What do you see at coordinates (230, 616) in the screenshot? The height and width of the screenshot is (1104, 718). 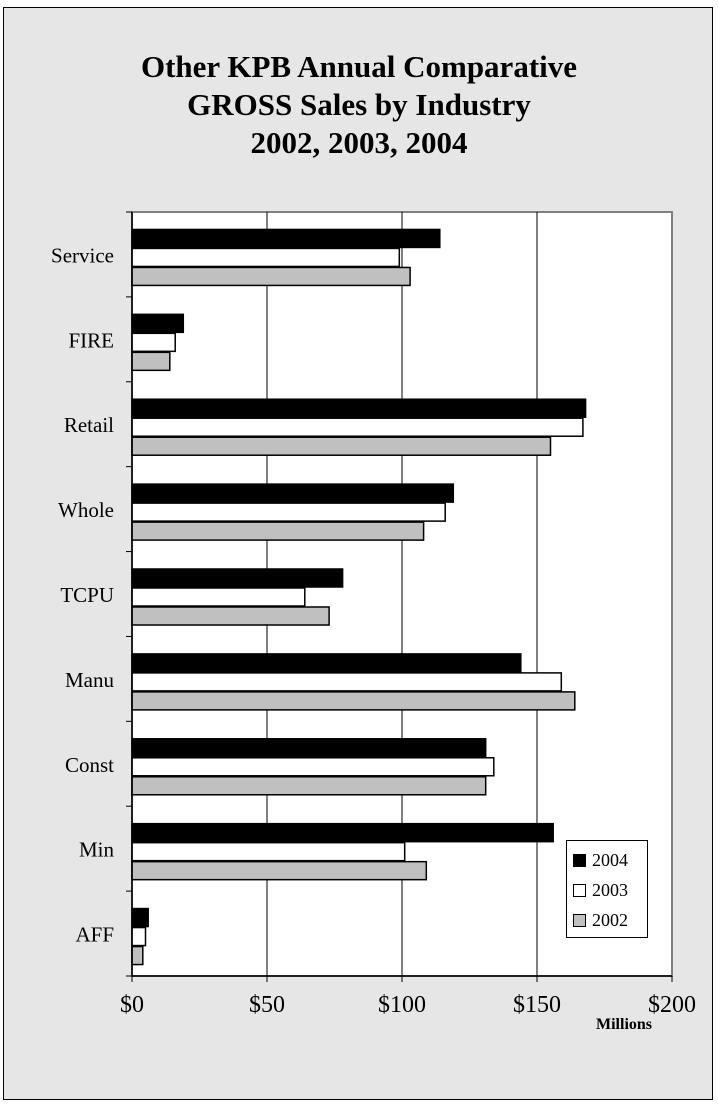 I see `bar-2002-tcpu` at bounding box center [230, 616].